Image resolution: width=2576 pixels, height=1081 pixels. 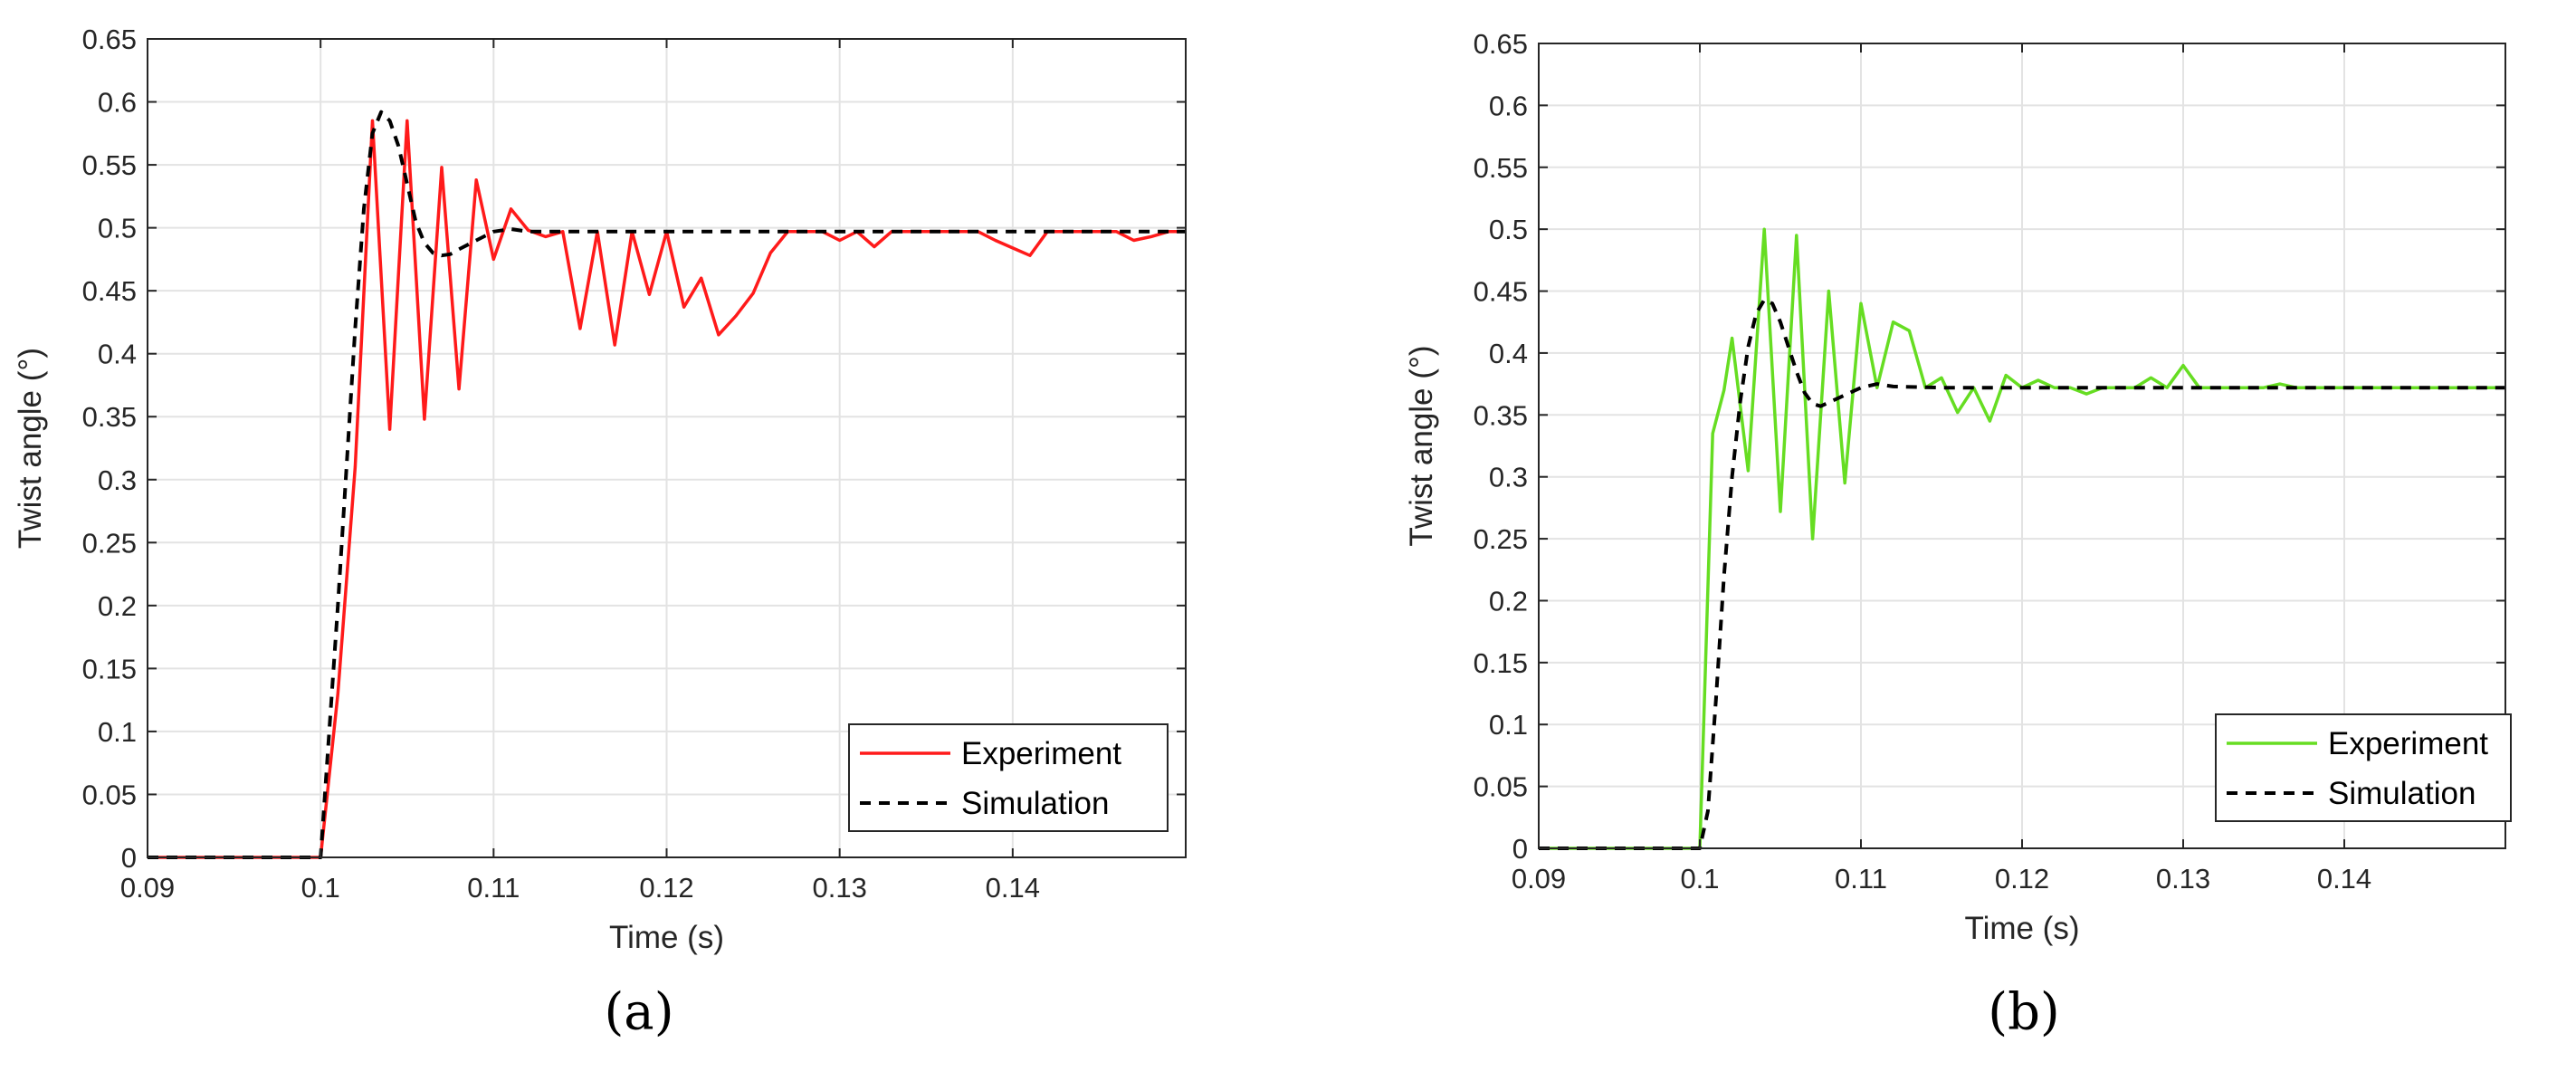 What do you see at coordinates (2024, 1012) in the screenshot?
I see `panel-label-b: (b)` at bounding box center [2024, 1012].